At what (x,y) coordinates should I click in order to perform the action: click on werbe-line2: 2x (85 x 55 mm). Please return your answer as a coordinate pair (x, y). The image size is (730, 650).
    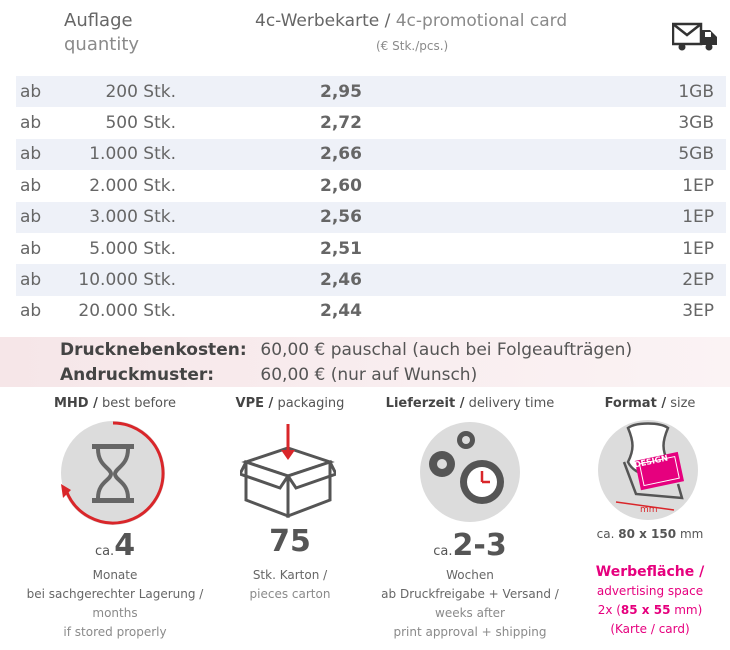
    Looking at the image, I should click on (650, 610).